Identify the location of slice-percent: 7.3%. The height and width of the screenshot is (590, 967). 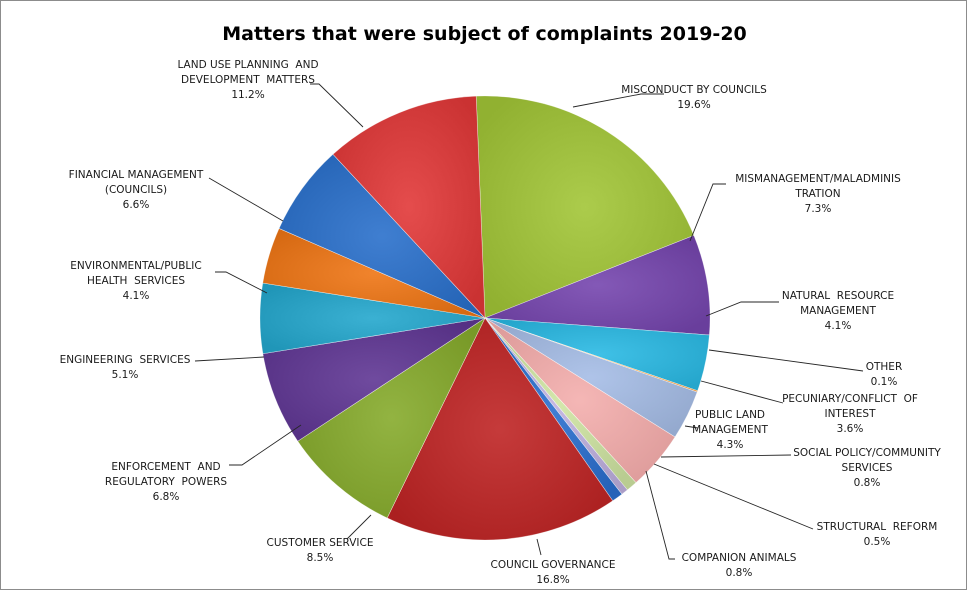
(818, 209).